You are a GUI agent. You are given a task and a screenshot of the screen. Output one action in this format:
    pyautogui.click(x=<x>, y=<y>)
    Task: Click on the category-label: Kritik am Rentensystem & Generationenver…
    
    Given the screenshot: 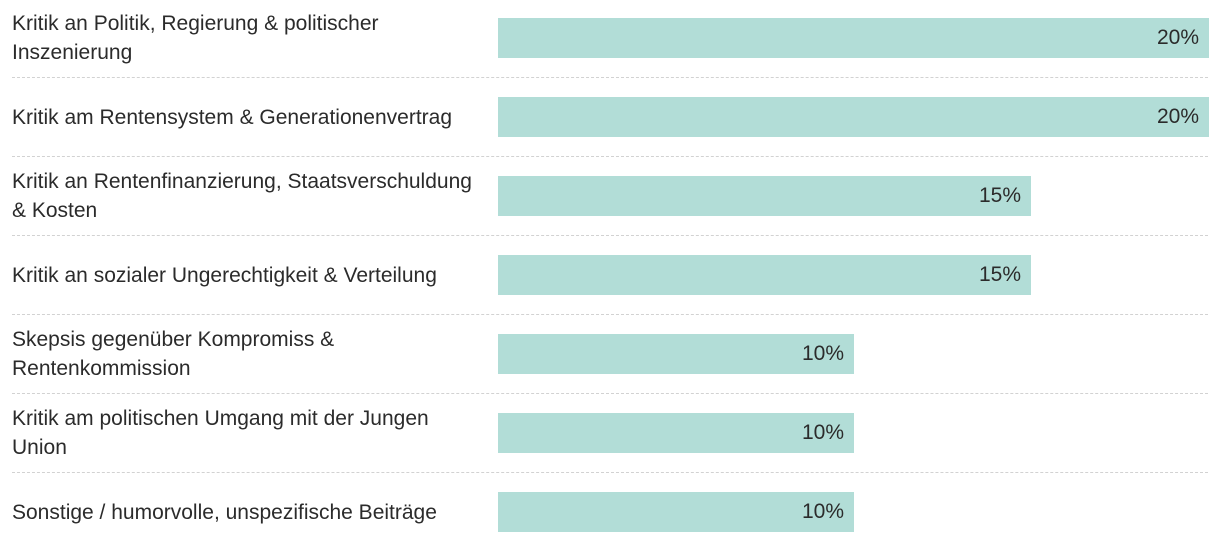 What is the action you would take?
    pyautogui.click(x=232, y=117)
    